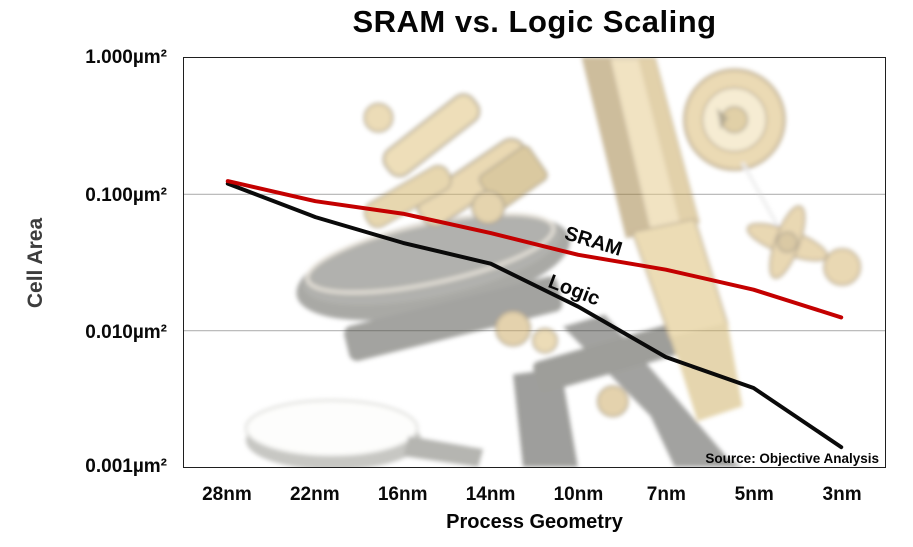 The width and height of the screenshot is (913, 547). Describe the element at coordinates (126, 57) in the screenshot. I see `y-tick-label-1um2: 1.000µm²` at that location.